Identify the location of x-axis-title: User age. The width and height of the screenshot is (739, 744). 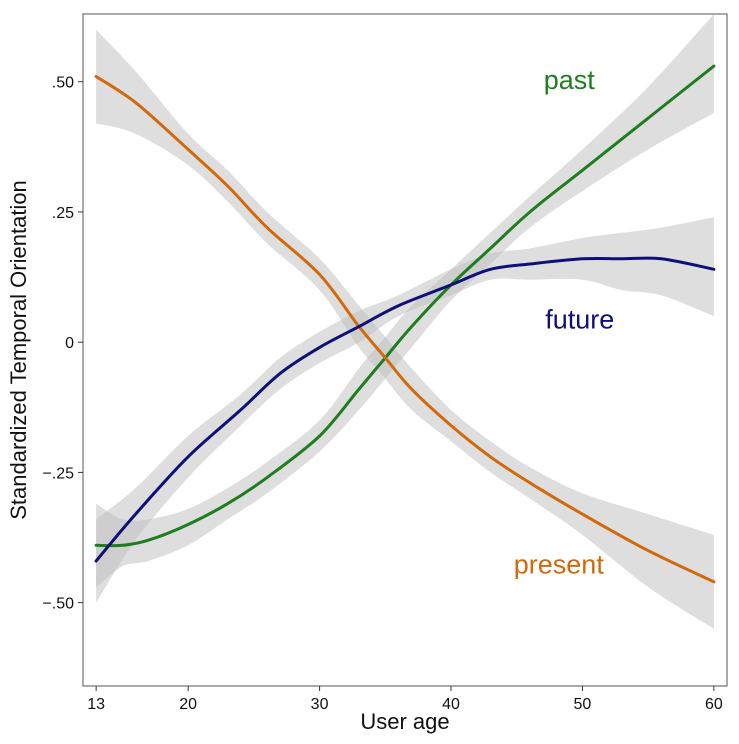
(404, 721).